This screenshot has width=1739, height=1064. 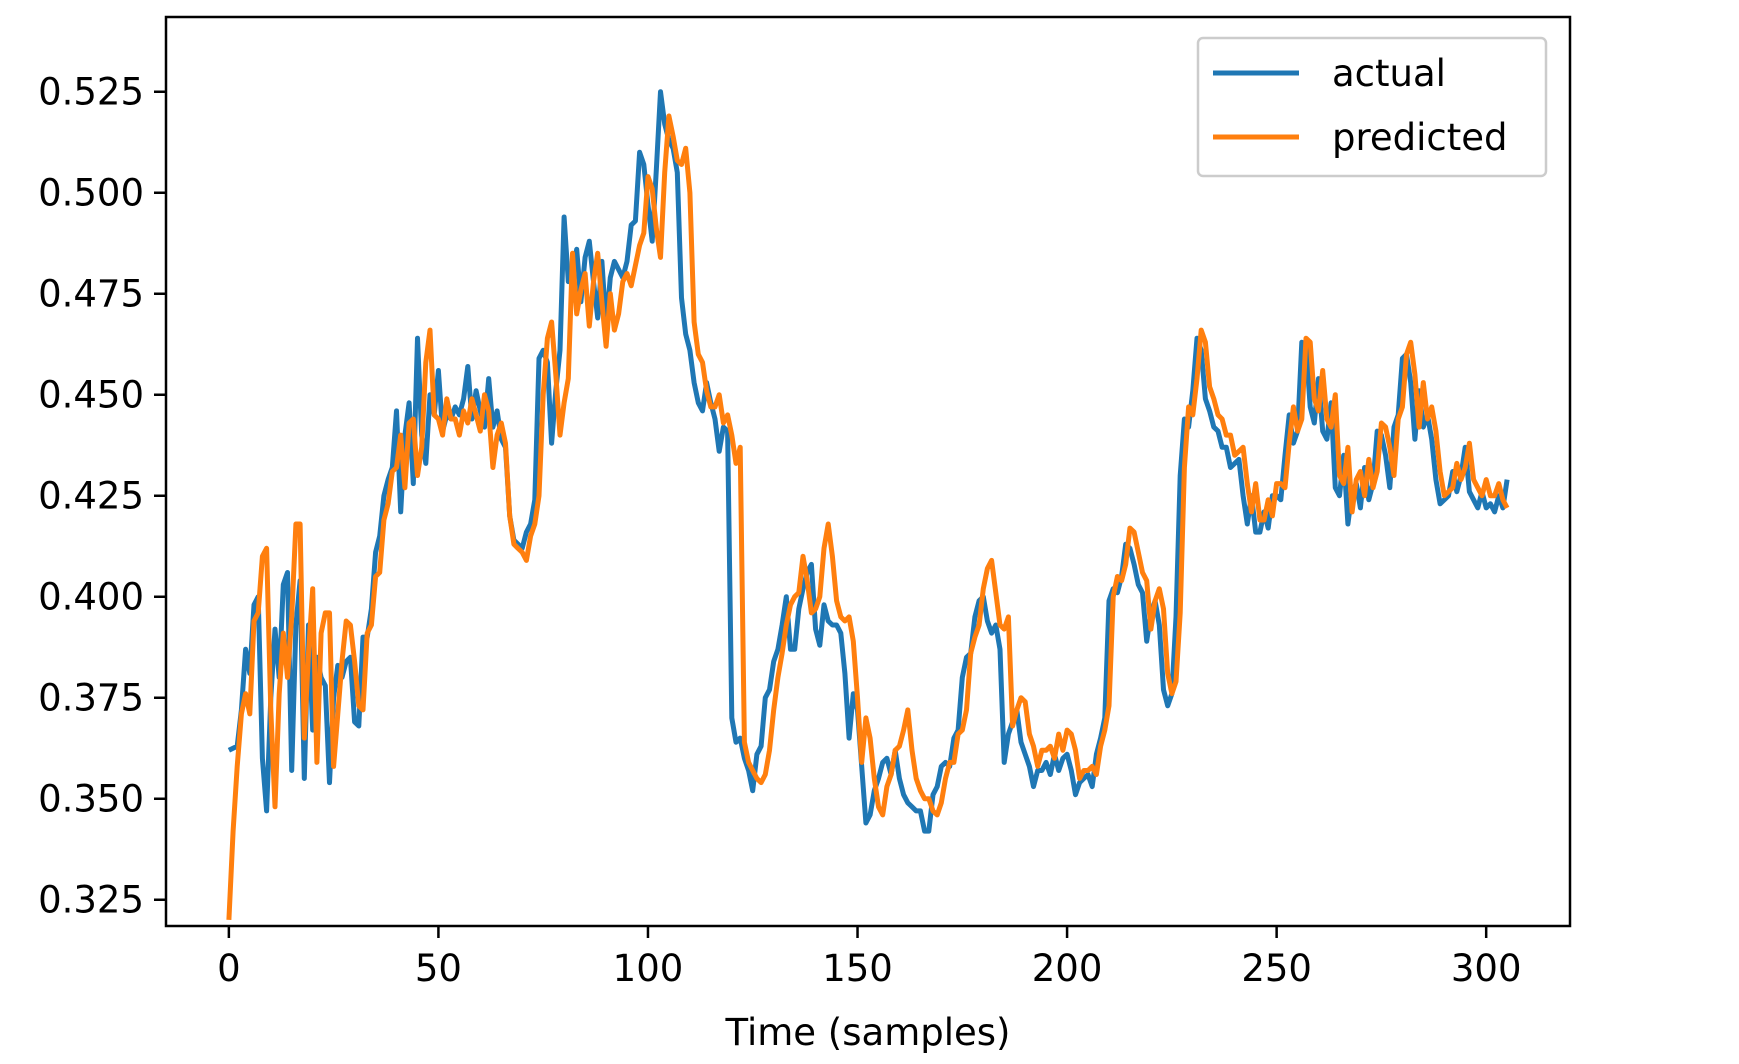 I want to click on y-tick-label: 0.350, so click(x=91, y=799).